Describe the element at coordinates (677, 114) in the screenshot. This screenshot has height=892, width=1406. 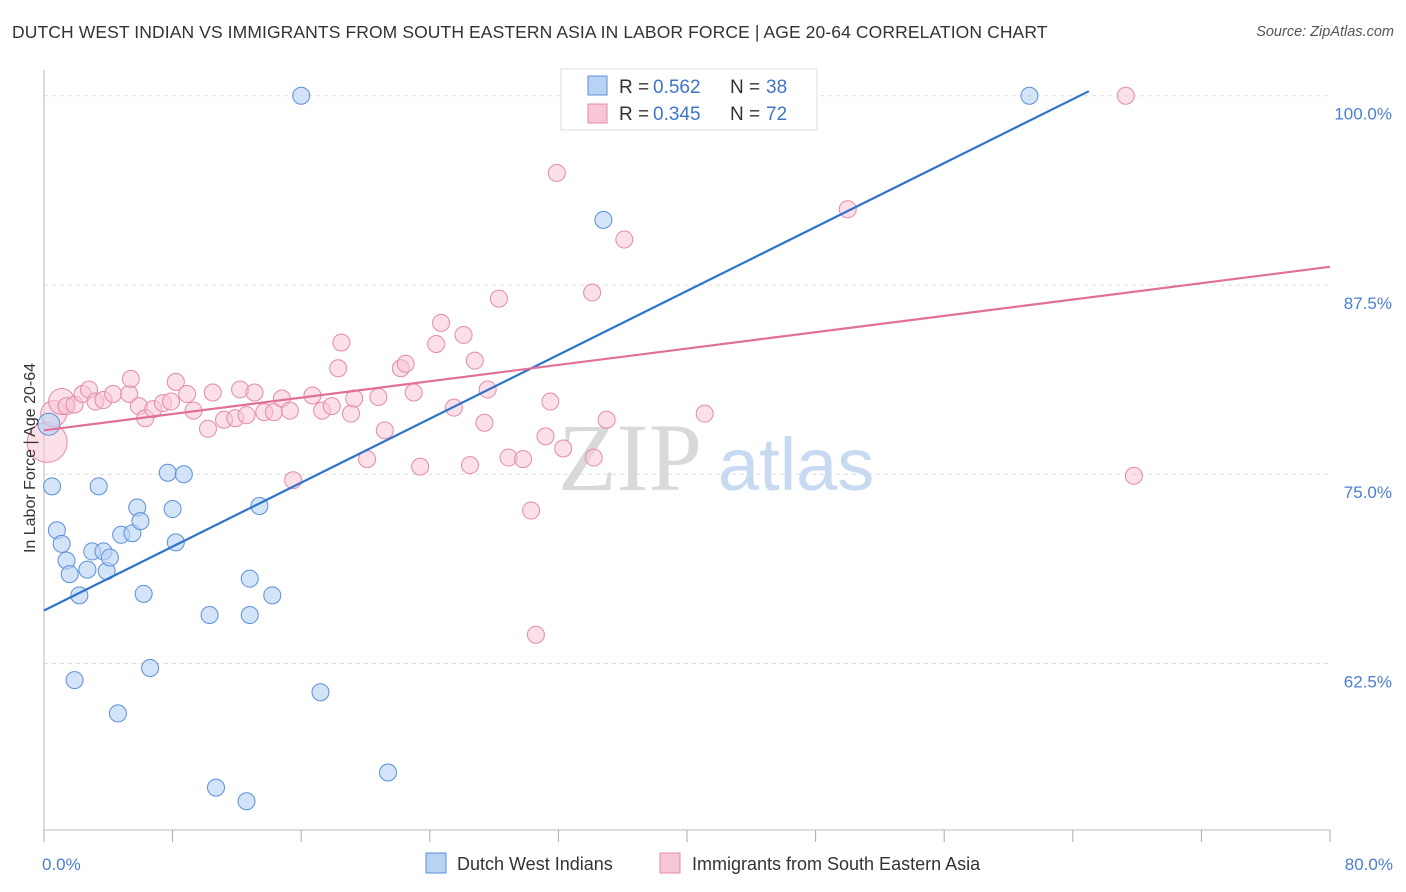
I see `legend-r-value-pink: 0.345` at that location.